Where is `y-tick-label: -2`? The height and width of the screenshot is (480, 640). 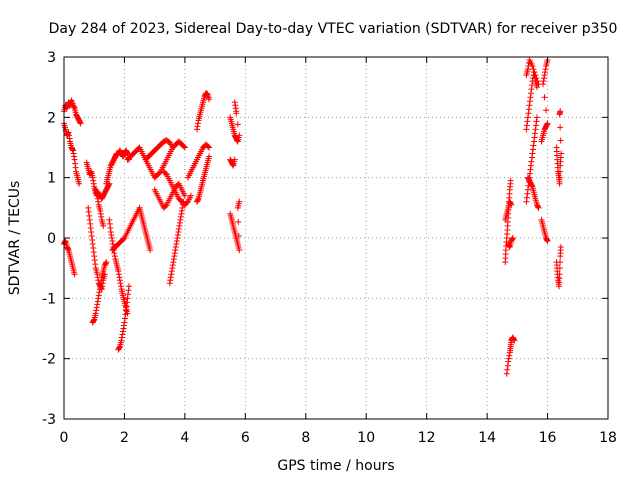
y-tick-label: -2 is located at coordinates (49, 360).